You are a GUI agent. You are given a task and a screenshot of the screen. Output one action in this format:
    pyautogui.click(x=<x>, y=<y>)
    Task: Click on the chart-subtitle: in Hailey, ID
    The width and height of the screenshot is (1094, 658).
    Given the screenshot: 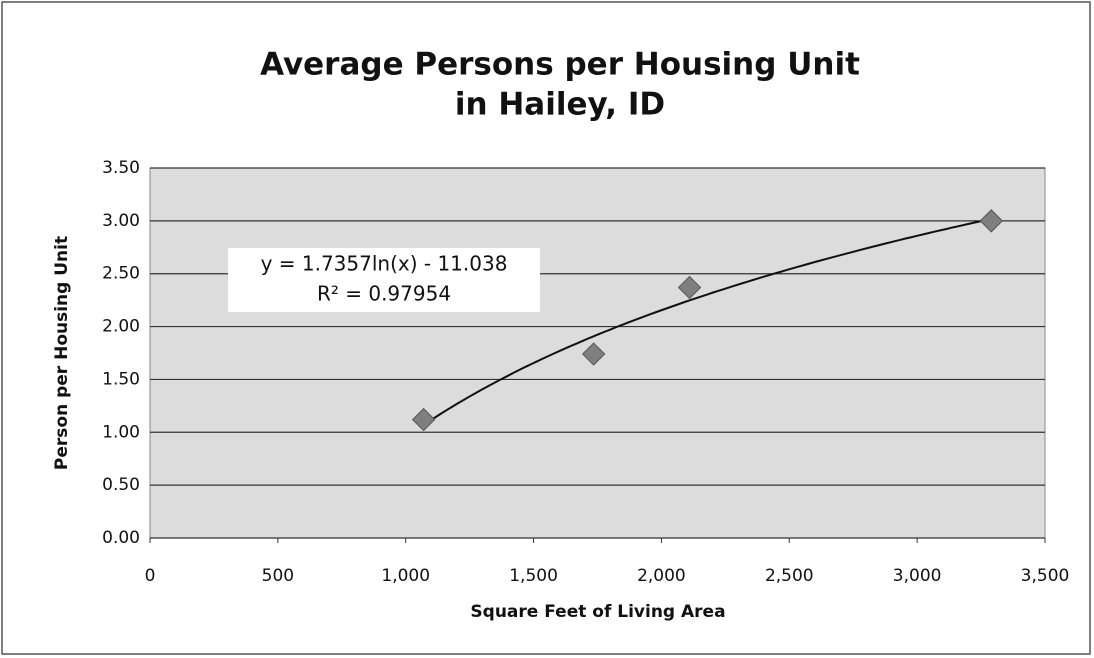 What is the action you would take?
    pyautogui.click(x=560, y=105)
    